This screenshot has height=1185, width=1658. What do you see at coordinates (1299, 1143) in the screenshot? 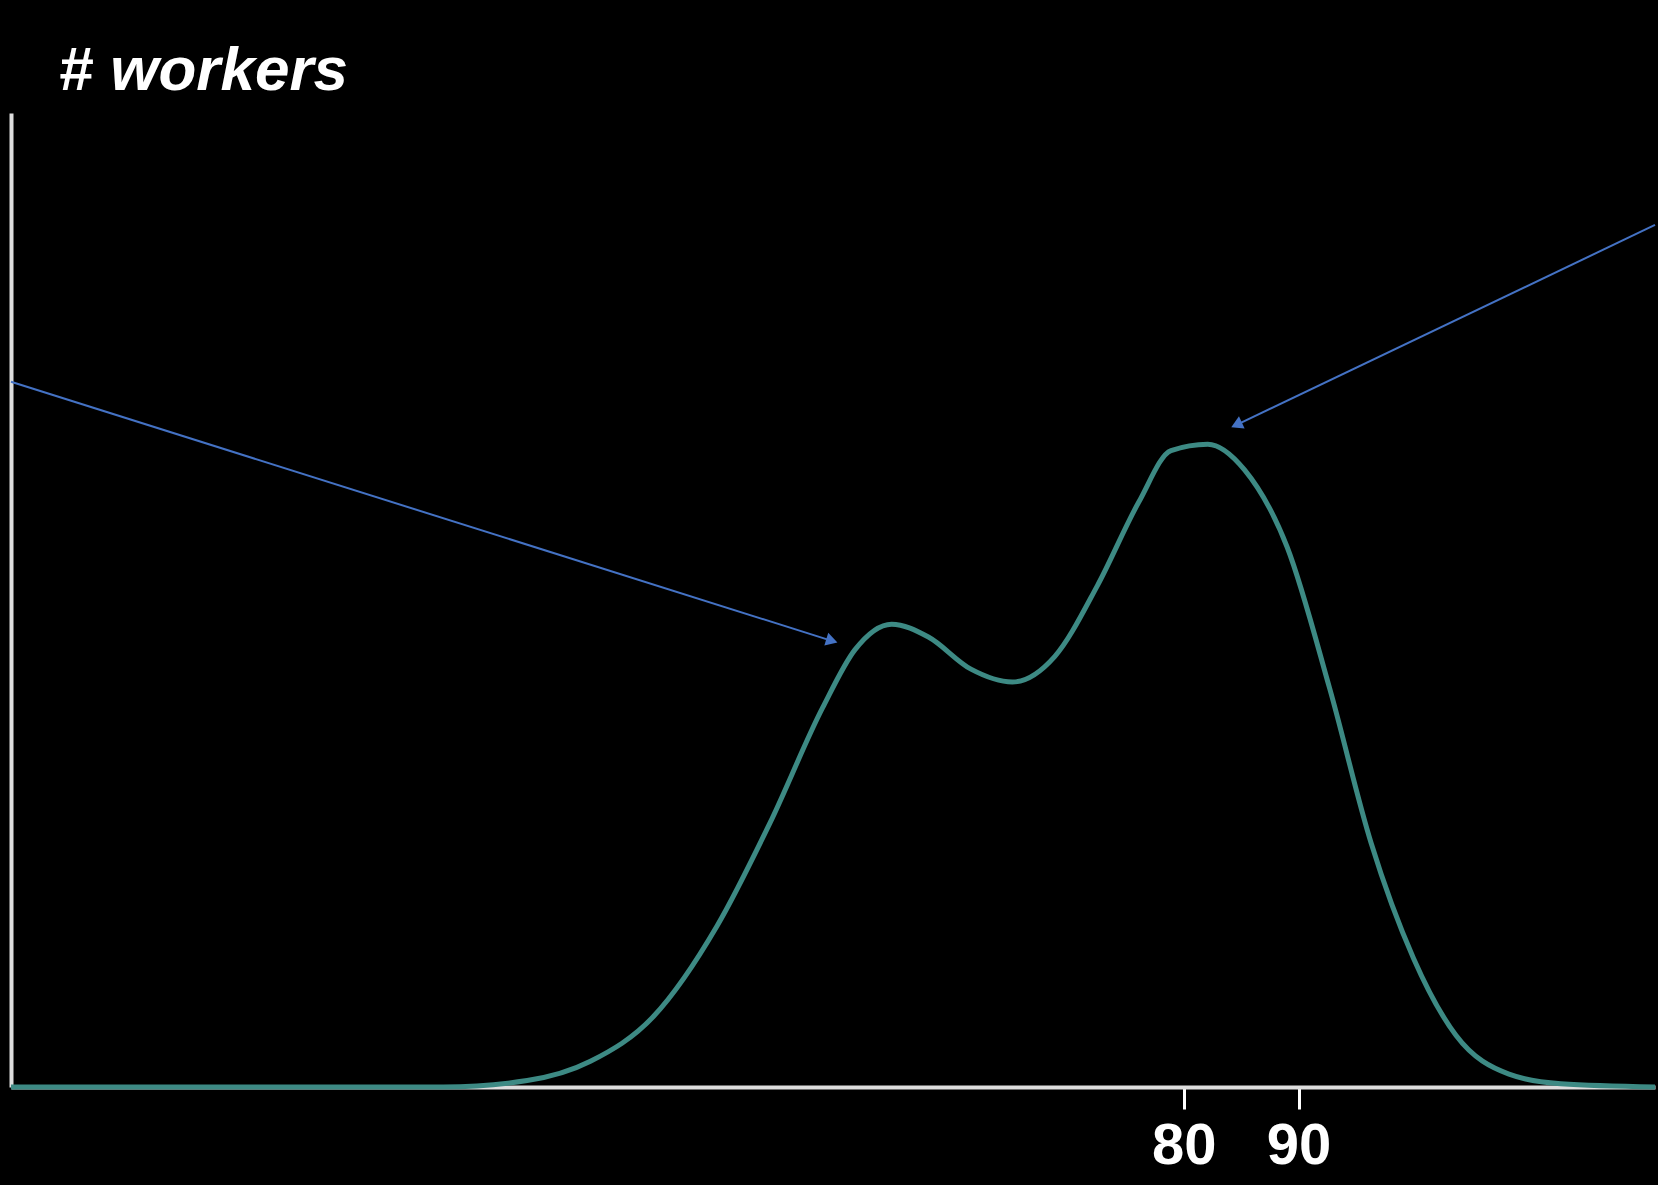
I see `x-tick-label: 90` at bounding box center [1299, 1143].